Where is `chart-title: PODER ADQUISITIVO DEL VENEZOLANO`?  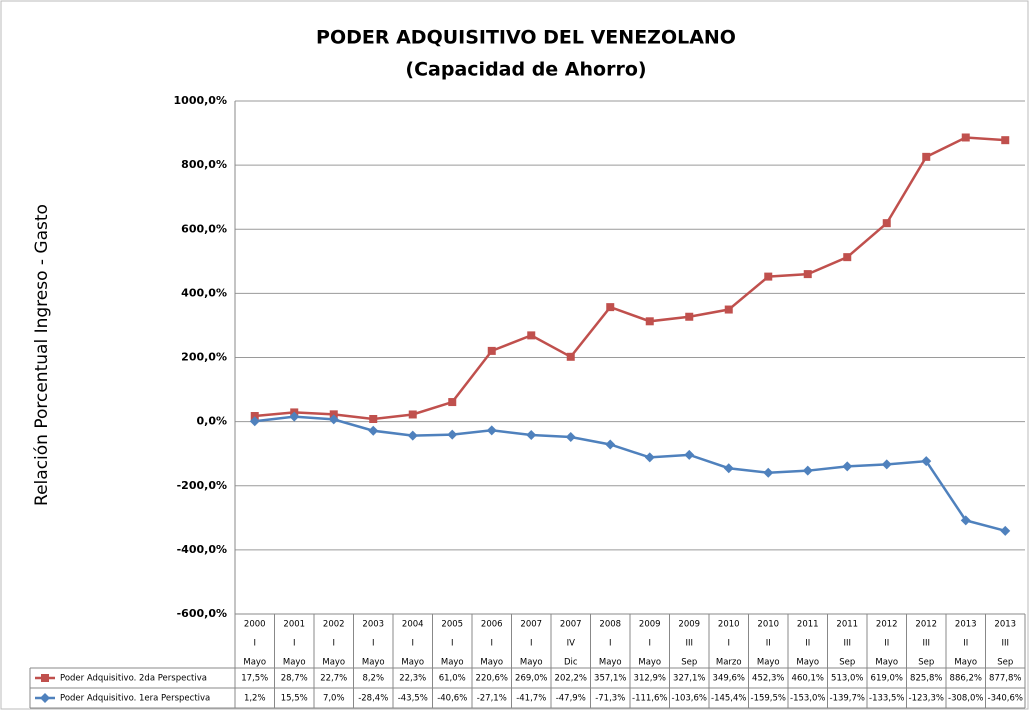 chart-title: PODER ADQUISITIVO DEL VENEZOLANO is located at coordinates (526, 38).